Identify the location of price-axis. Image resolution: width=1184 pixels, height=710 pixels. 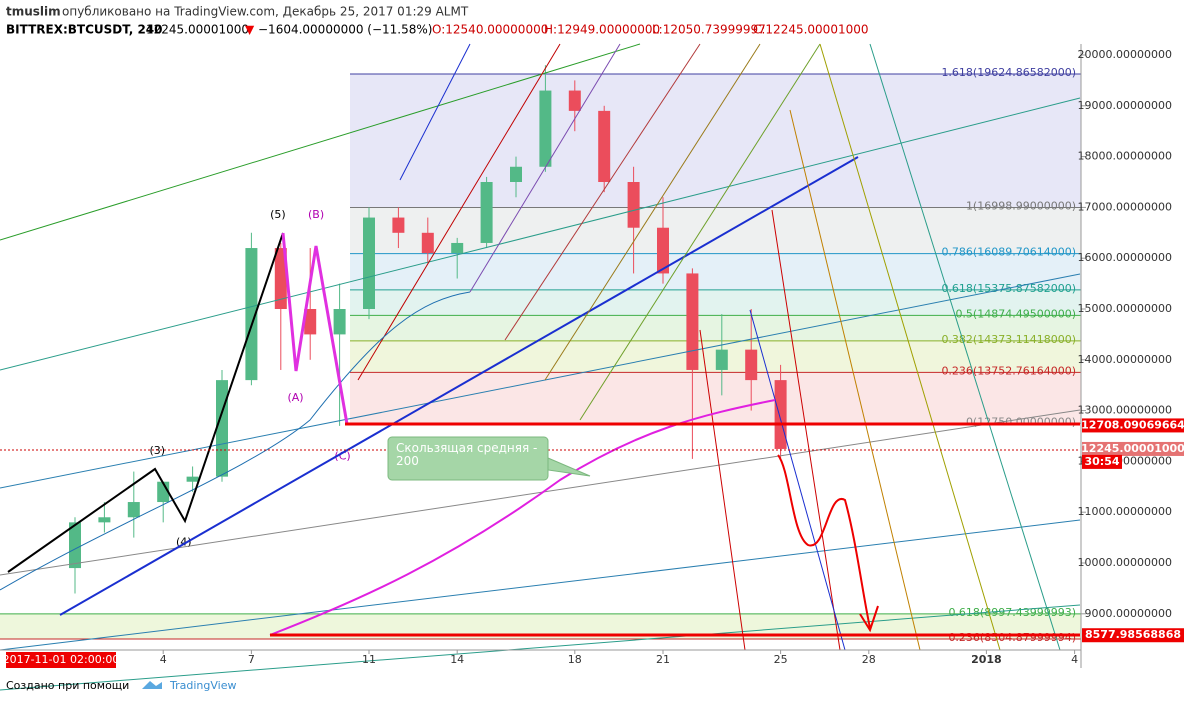
(1132, 356).